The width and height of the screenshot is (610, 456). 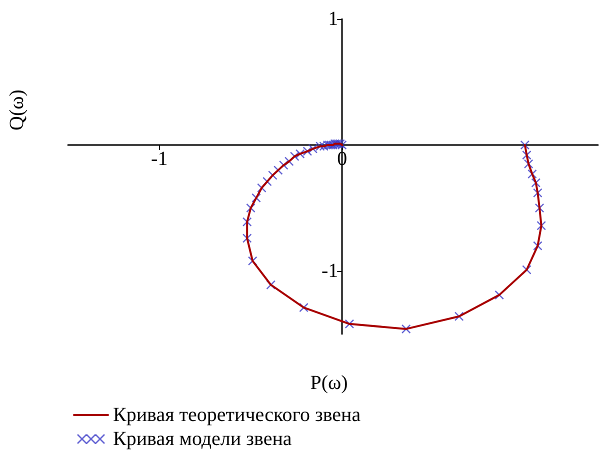 What do you see at coordinates (17, 110) in the screenshot?
I see `y-axis-title: Q(ω)` at bounding box center [17, 110].